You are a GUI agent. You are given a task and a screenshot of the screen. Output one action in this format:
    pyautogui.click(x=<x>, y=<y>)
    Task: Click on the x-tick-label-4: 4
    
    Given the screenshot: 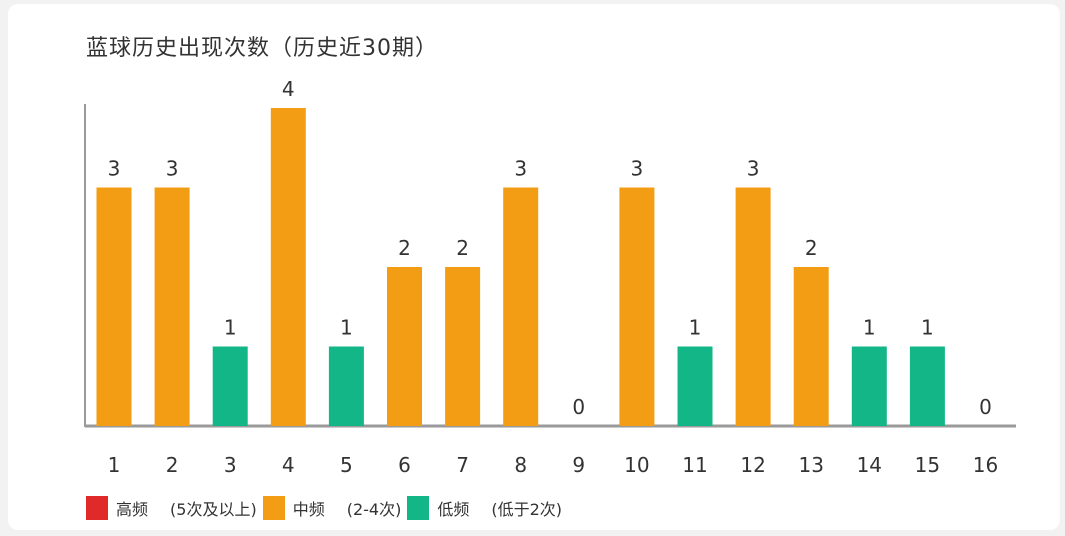 What is the action you would take?
    pyautogui.click(x=288, y=465)
    